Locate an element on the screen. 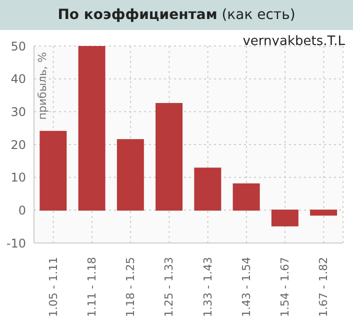 The width and height of the screenshot is (353, 323). x-tick-label: 1.25 - 1.33 is located at coordinates (169, 287).